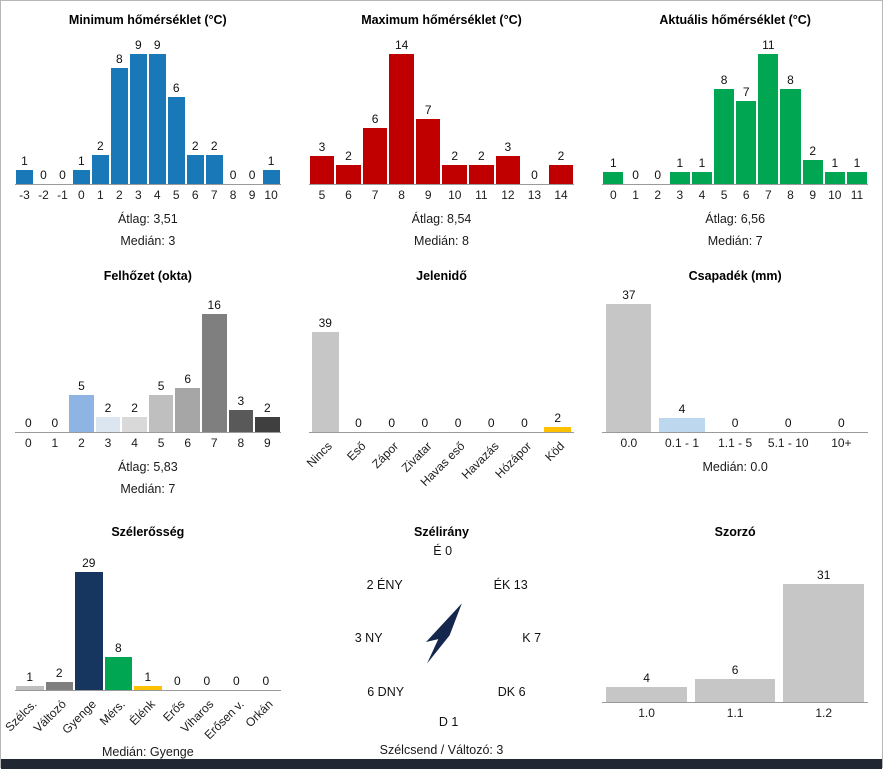 The image size is (883, 769). What do you see at coordinates (148, 441) in the screenshot?
I see `x-axis-labels: 0 1 2 3 4 5 6 7 8 9` at bounding box center [148, 441].